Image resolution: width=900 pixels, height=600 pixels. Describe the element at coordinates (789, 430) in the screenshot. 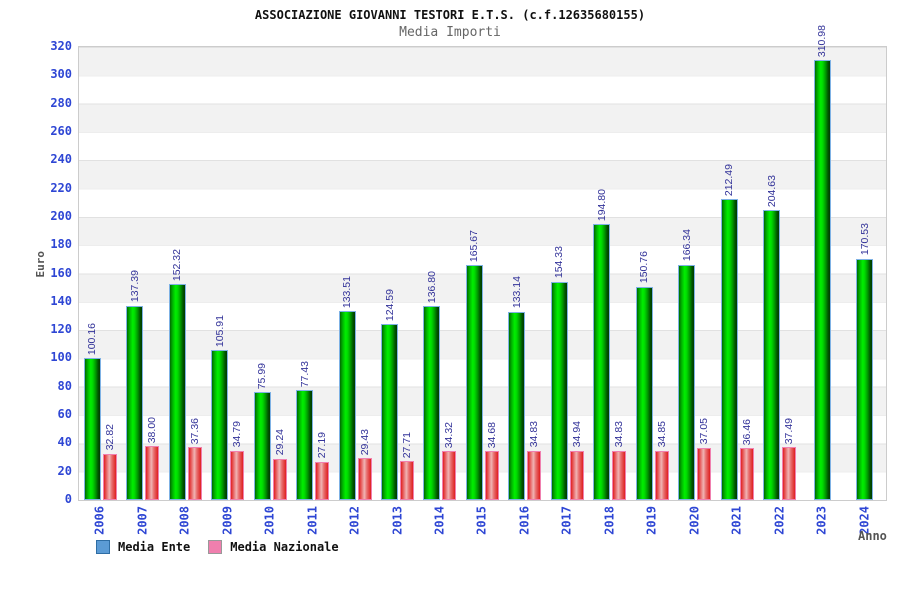

I see `bar-value-label: 37.49` at that location.